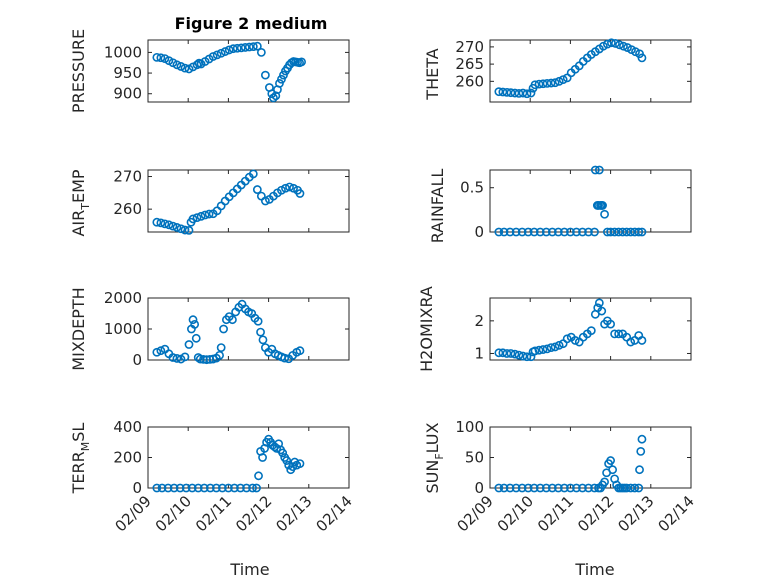  Describe the element at coordinates (80, 459) in the screenshot. I see `y-axis-label: TERRMSL` at that location.